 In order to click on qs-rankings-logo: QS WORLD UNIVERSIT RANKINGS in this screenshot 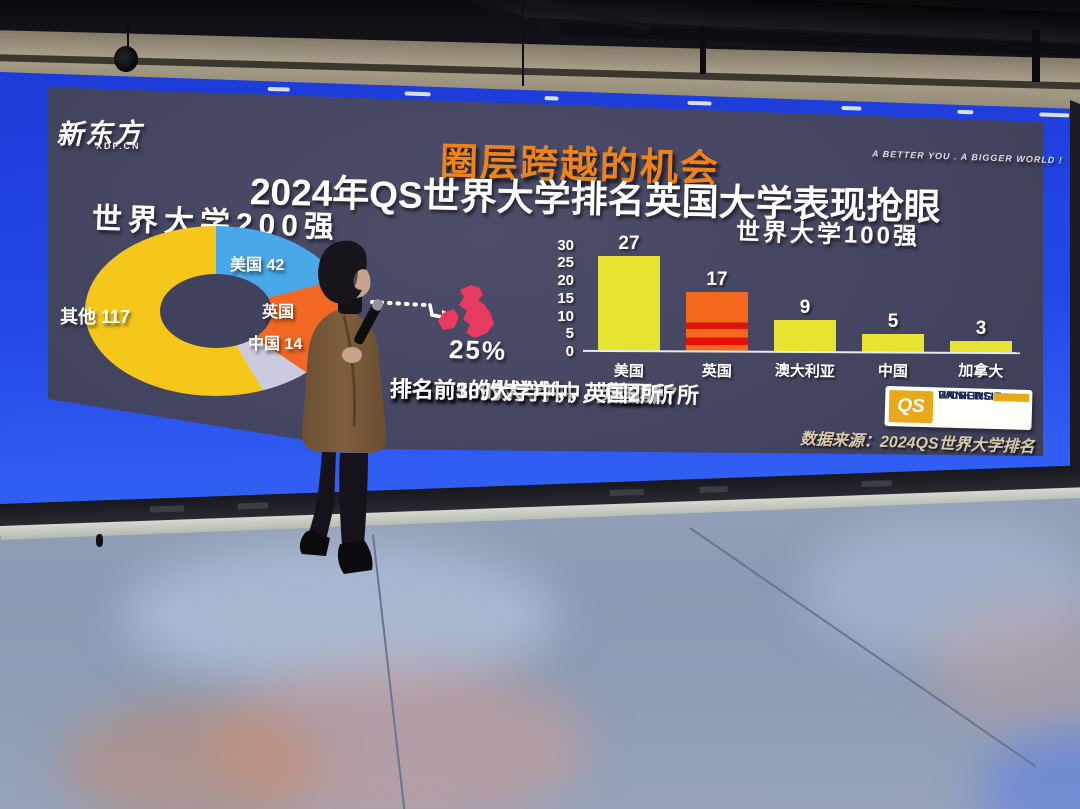, I will do `click(958, 408)`.